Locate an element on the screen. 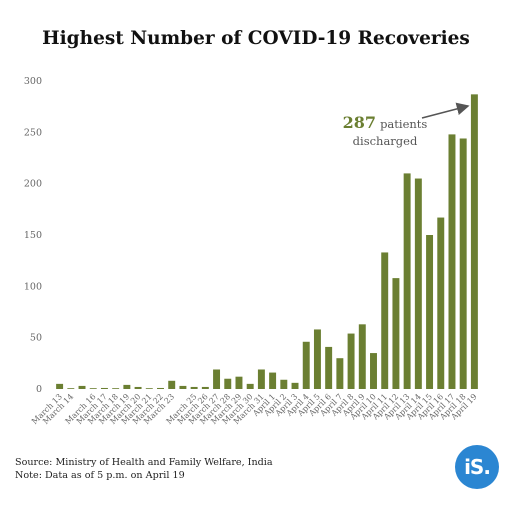 The image size is (512, 512). y-tick-label: 200 is located at coordinates (33, 184).